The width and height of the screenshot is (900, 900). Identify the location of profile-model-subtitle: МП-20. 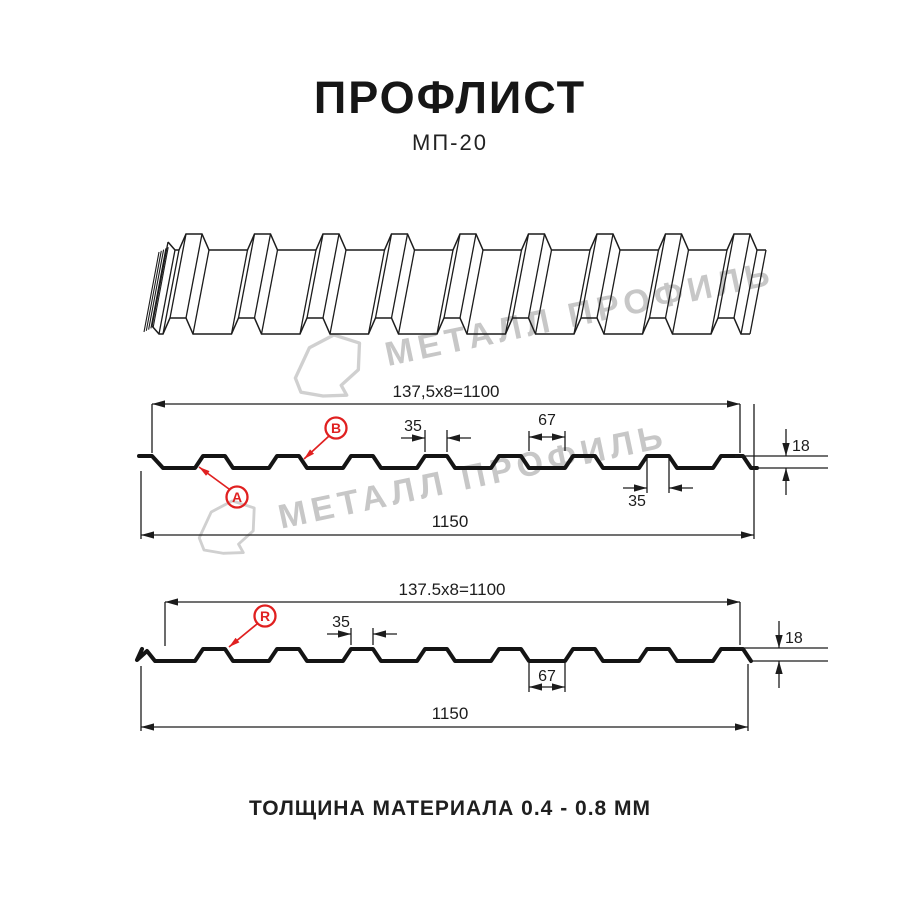
(450, 142).